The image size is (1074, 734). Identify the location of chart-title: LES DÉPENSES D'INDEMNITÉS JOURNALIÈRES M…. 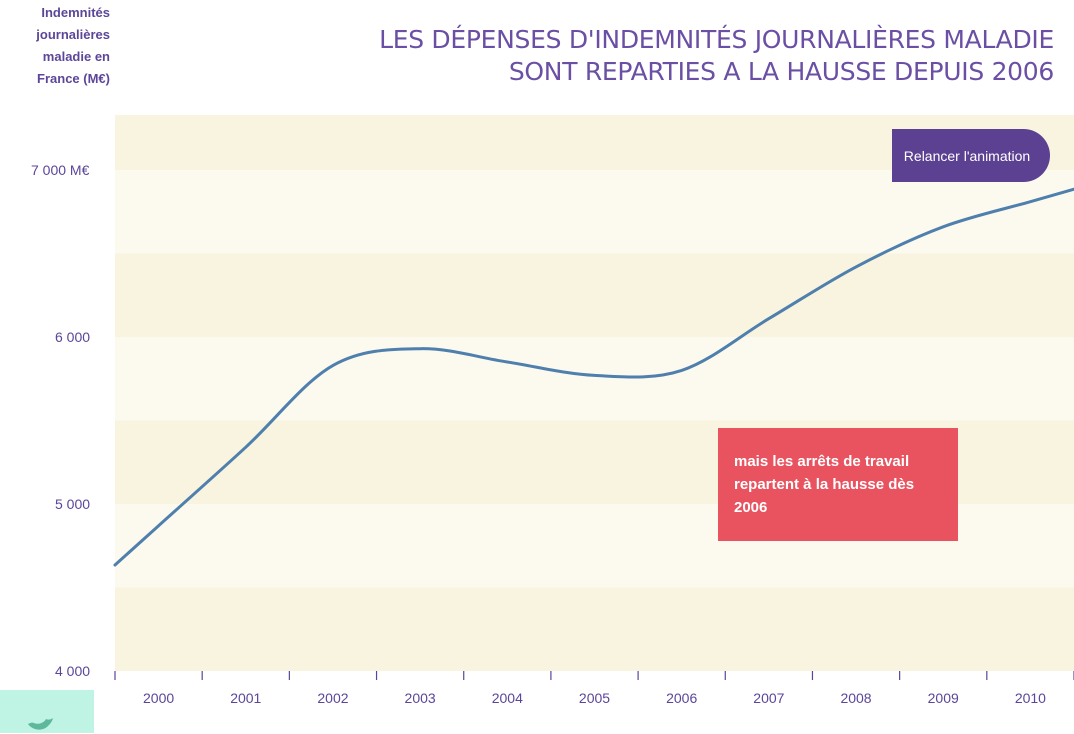
(694, 56).